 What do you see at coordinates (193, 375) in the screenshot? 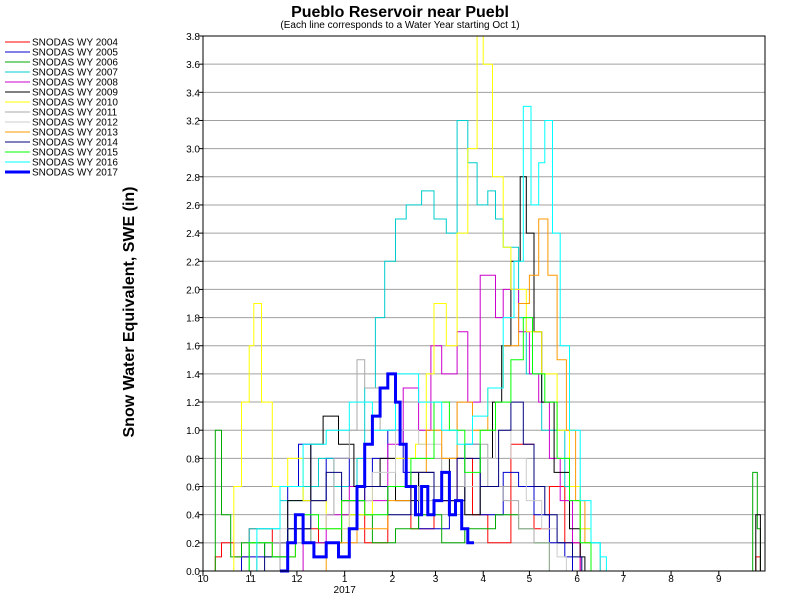
I see `y-tick-label: 1.4` at bounding box center [193, 375].